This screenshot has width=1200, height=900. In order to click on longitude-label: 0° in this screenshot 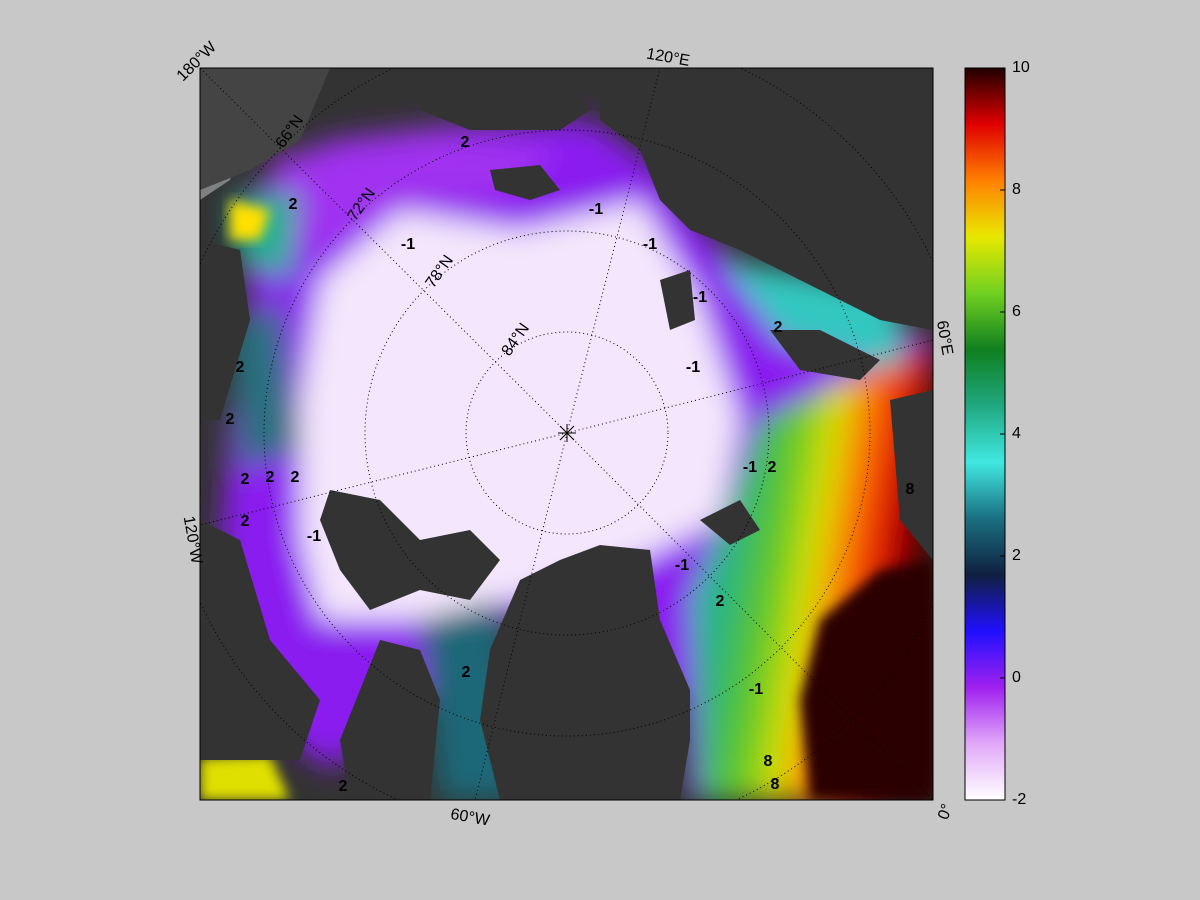, I will do `click(945, 812)`.